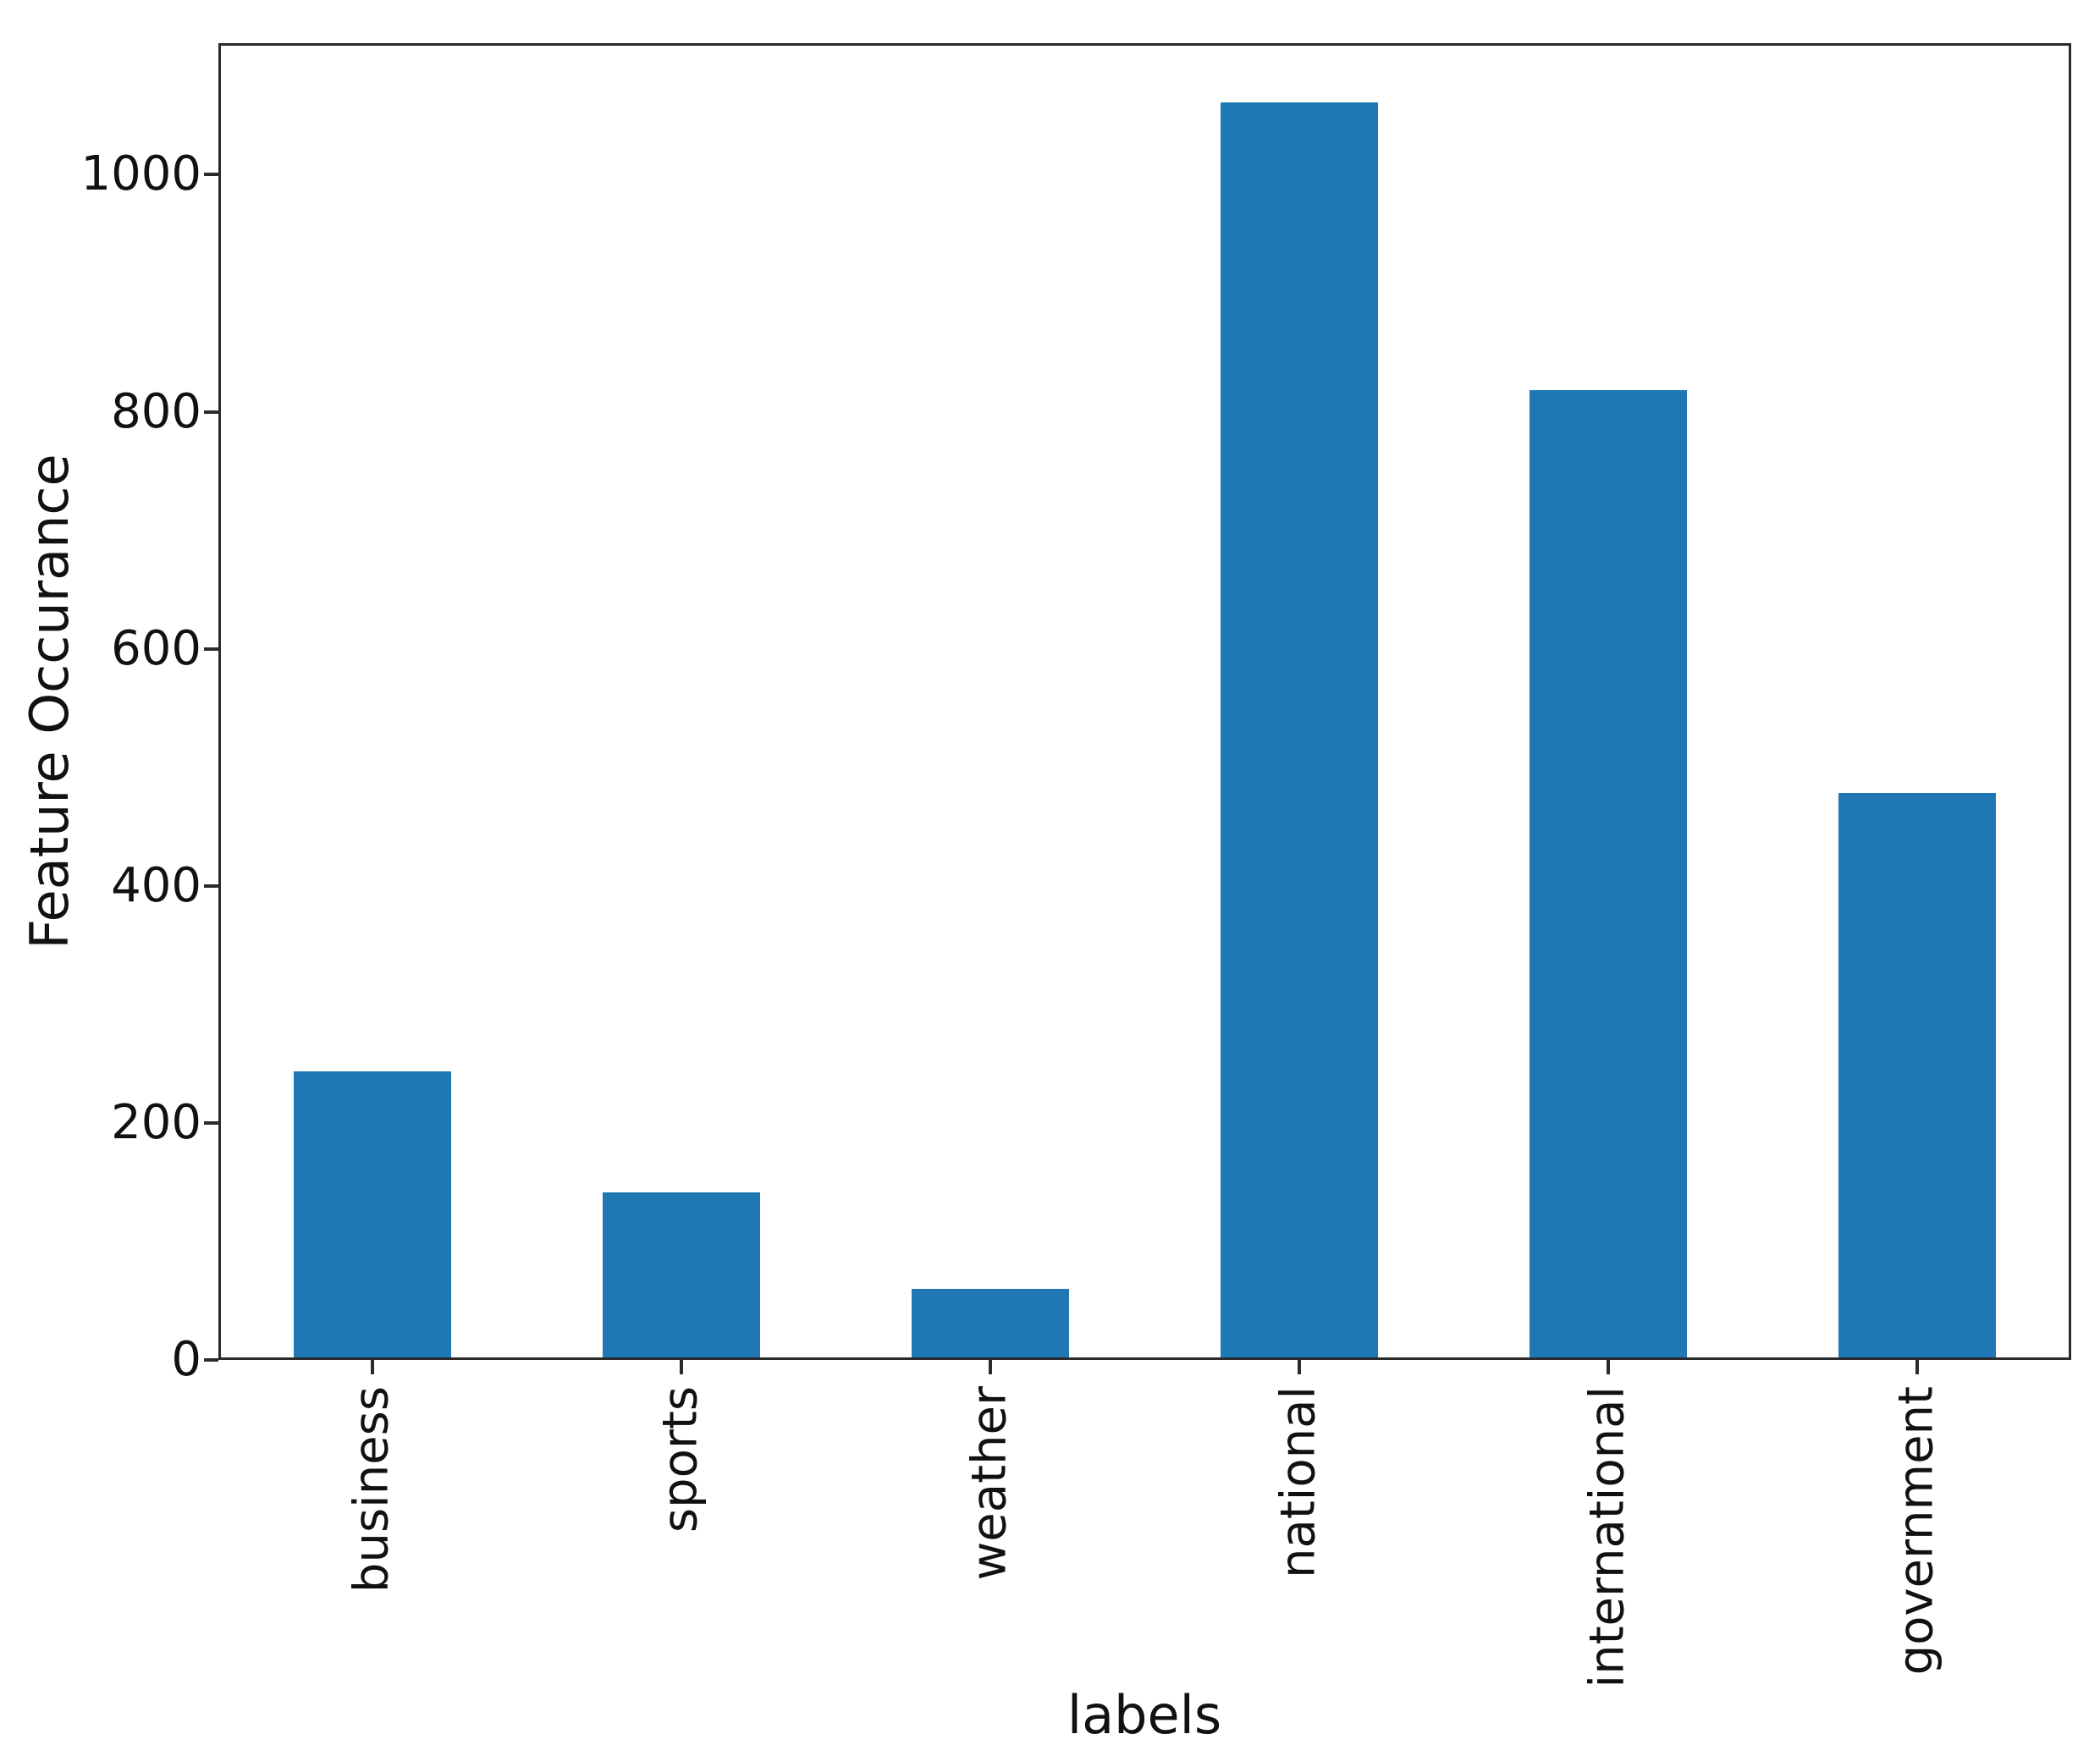 The image size is (2100, 1756). I want to click on y-tick-label: 0, so click(186, 1359).